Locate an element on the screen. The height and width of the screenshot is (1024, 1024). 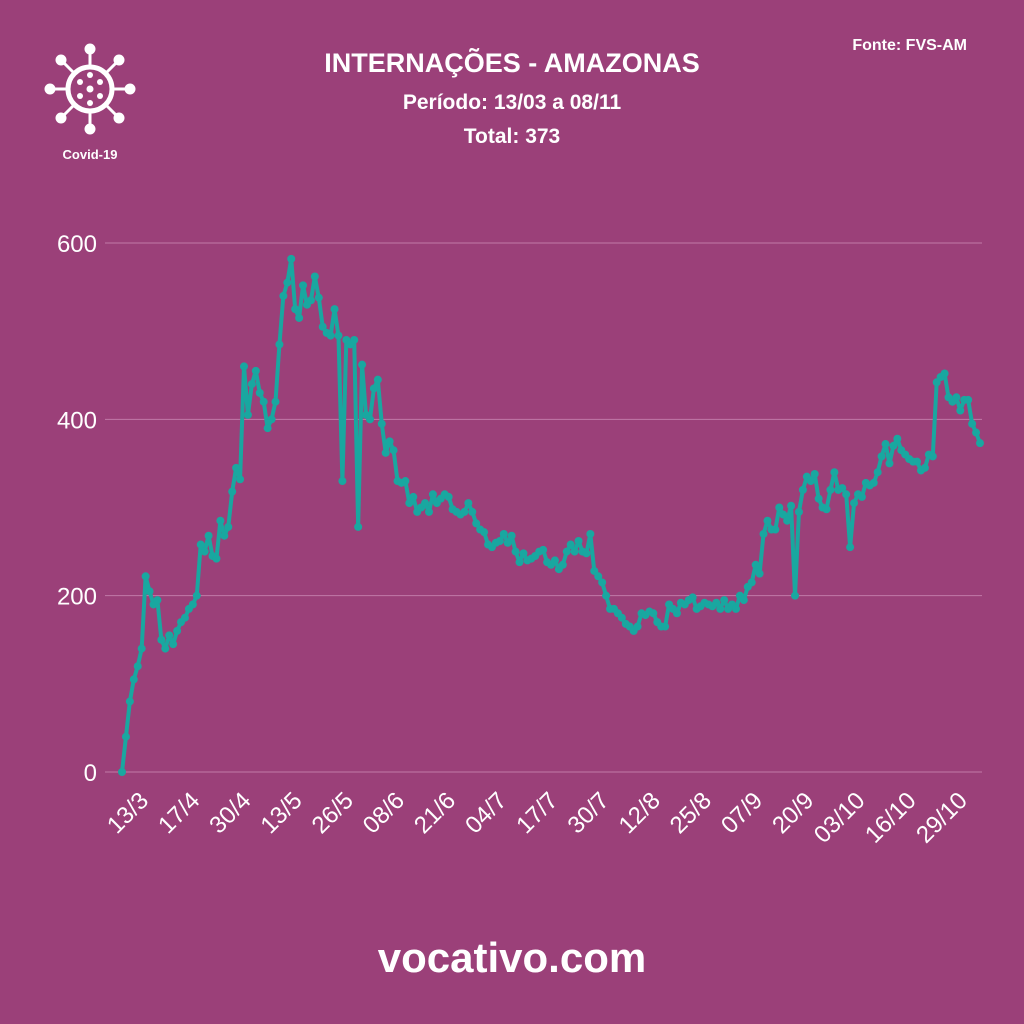
chart-subtitle: Período: 13/03 a 08/11 is located at coordinates (512, 102).